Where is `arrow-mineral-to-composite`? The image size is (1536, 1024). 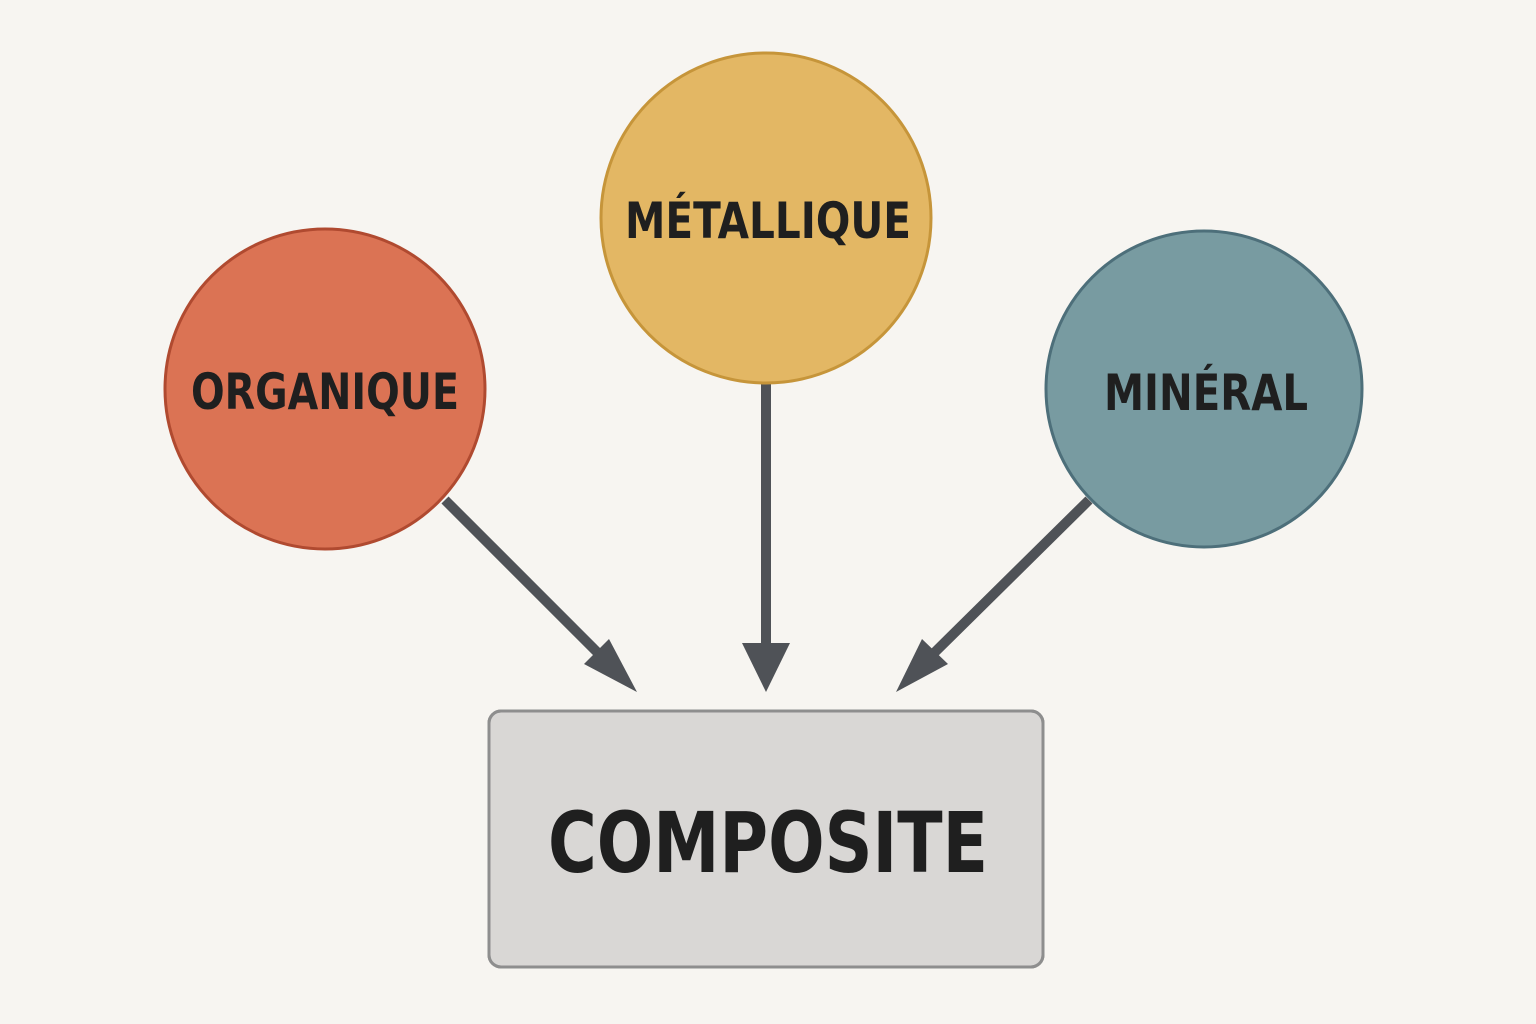
arrow-mineral-to-composite is located at coordinates (994, 594).